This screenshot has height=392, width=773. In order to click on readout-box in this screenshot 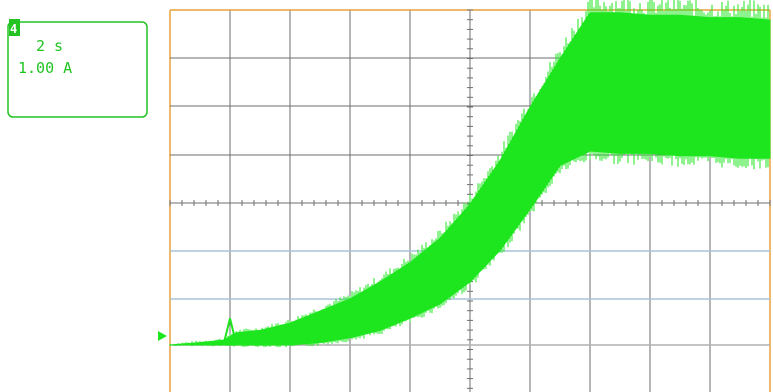, I will do `click(77, 69)`.